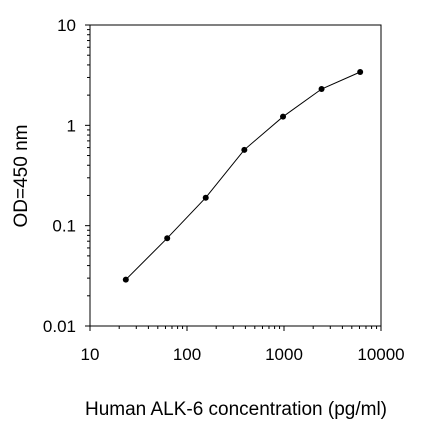 Image resolution: width=436 pixels, height=429 pixels. I want to click on y-axis-ticks: 0.01 0.1 1 10, so click(66, 176).